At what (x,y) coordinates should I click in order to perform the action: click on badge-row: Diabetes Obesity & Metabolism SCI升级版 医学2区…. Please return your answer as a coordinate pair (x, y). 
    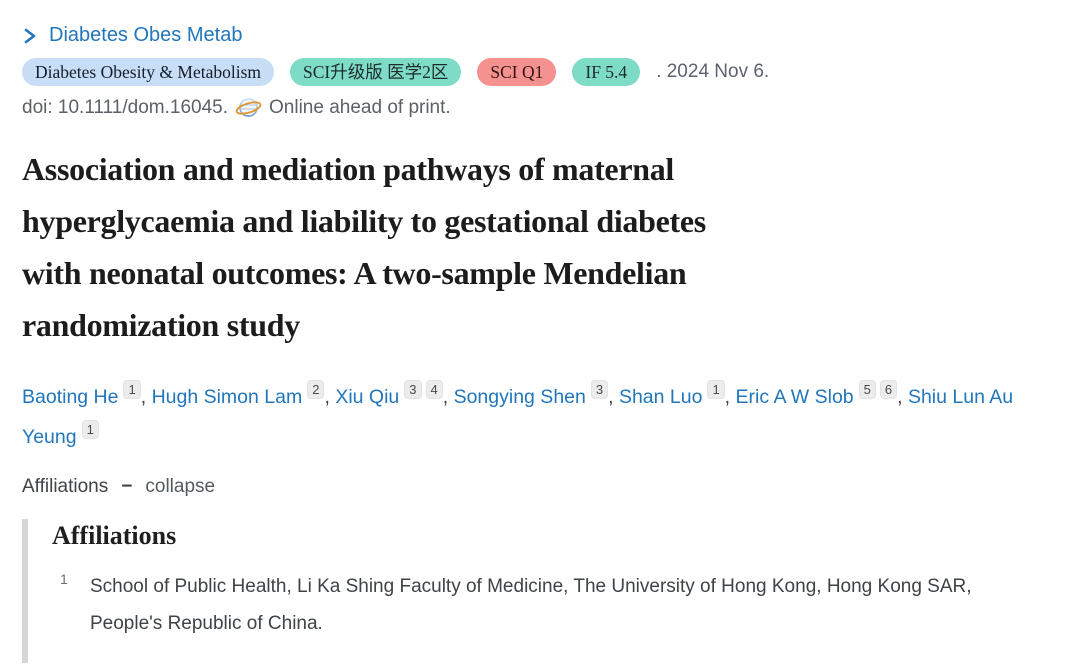
    Looking at the image, I should click on (536, 72).